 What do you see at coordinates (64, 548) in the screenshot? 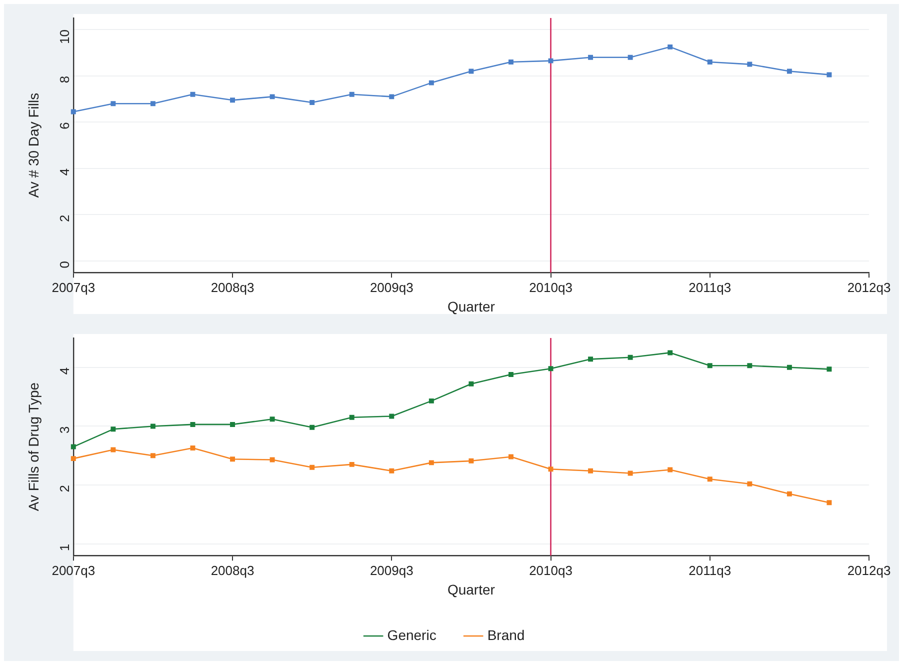
I see `y-tick-label: 1` at bounding box center [64, 548].